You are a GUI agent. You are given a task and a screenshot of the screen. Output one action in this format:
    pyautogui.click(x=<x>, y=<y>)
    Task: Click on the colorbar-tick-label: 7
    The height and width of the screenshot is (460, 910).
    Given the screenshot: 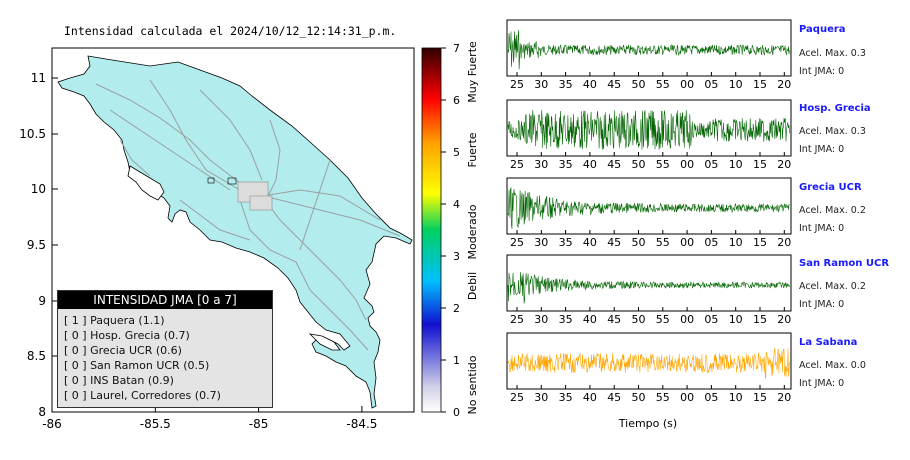 What is the action you would take?
    pyautogui.click(x=456, y=48)
    